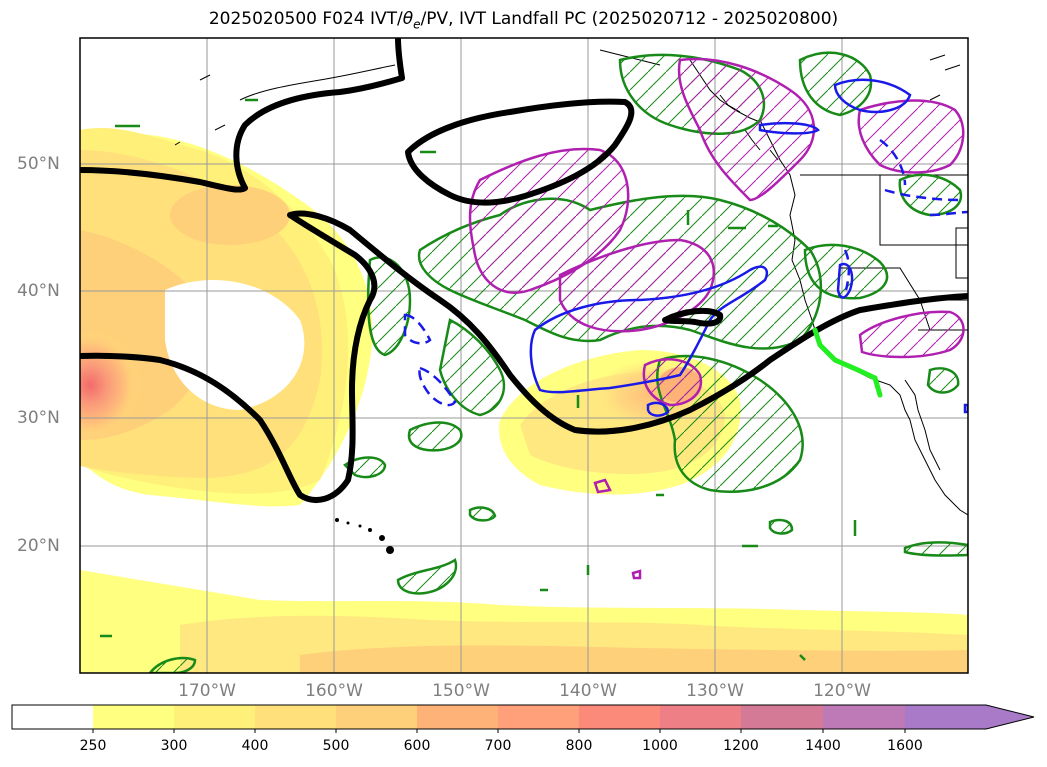  What do you see at coordinates (461, 691) in the screenshot?
I see `lon-label-150w: 150°W` at bounding box center [461, 691].